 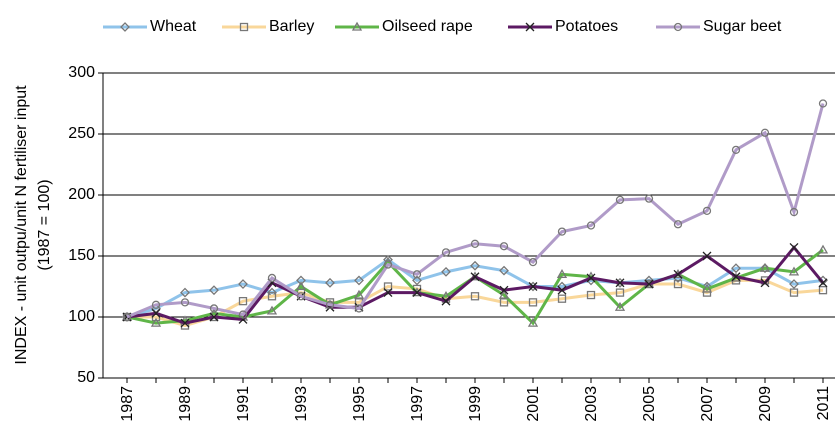 What do you see at coordinates (81, 255) in the screenshot?
I see `y-tick-label: 150` at bounding box center [81, 255].